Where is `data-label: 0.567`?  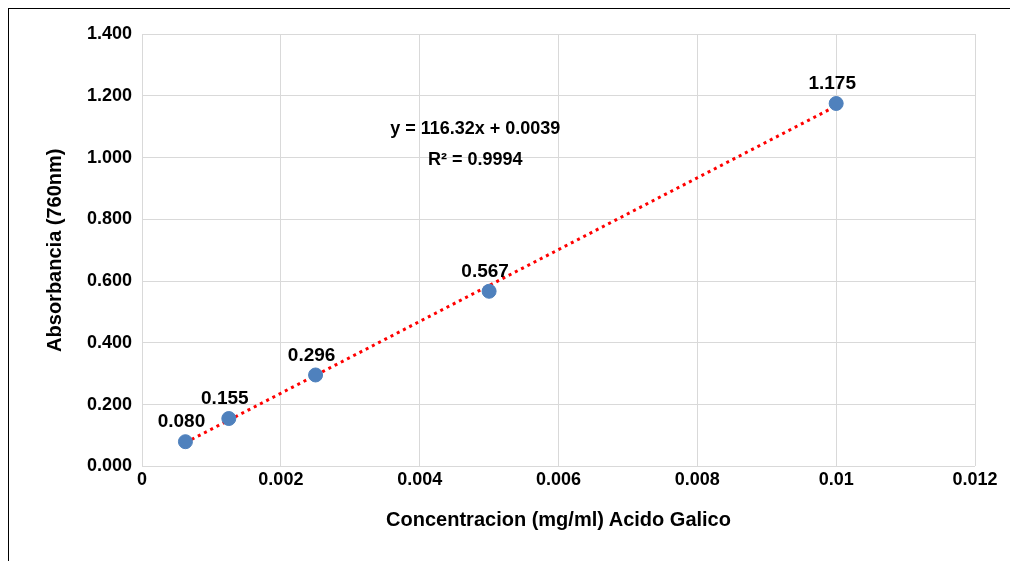
data-label: 0.567 is located at coordinates (485, 271).